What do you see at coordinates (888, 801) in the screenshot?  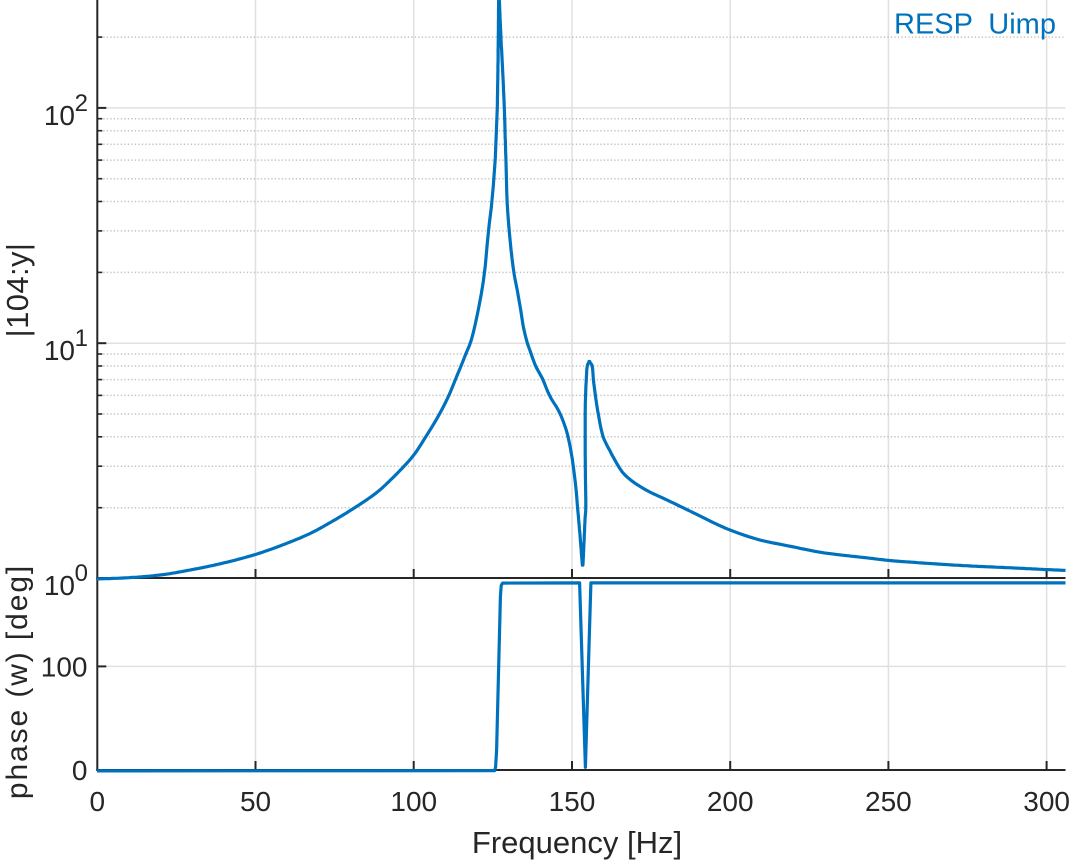 I see `svg-text: 250` at bounding box center [888, 801].